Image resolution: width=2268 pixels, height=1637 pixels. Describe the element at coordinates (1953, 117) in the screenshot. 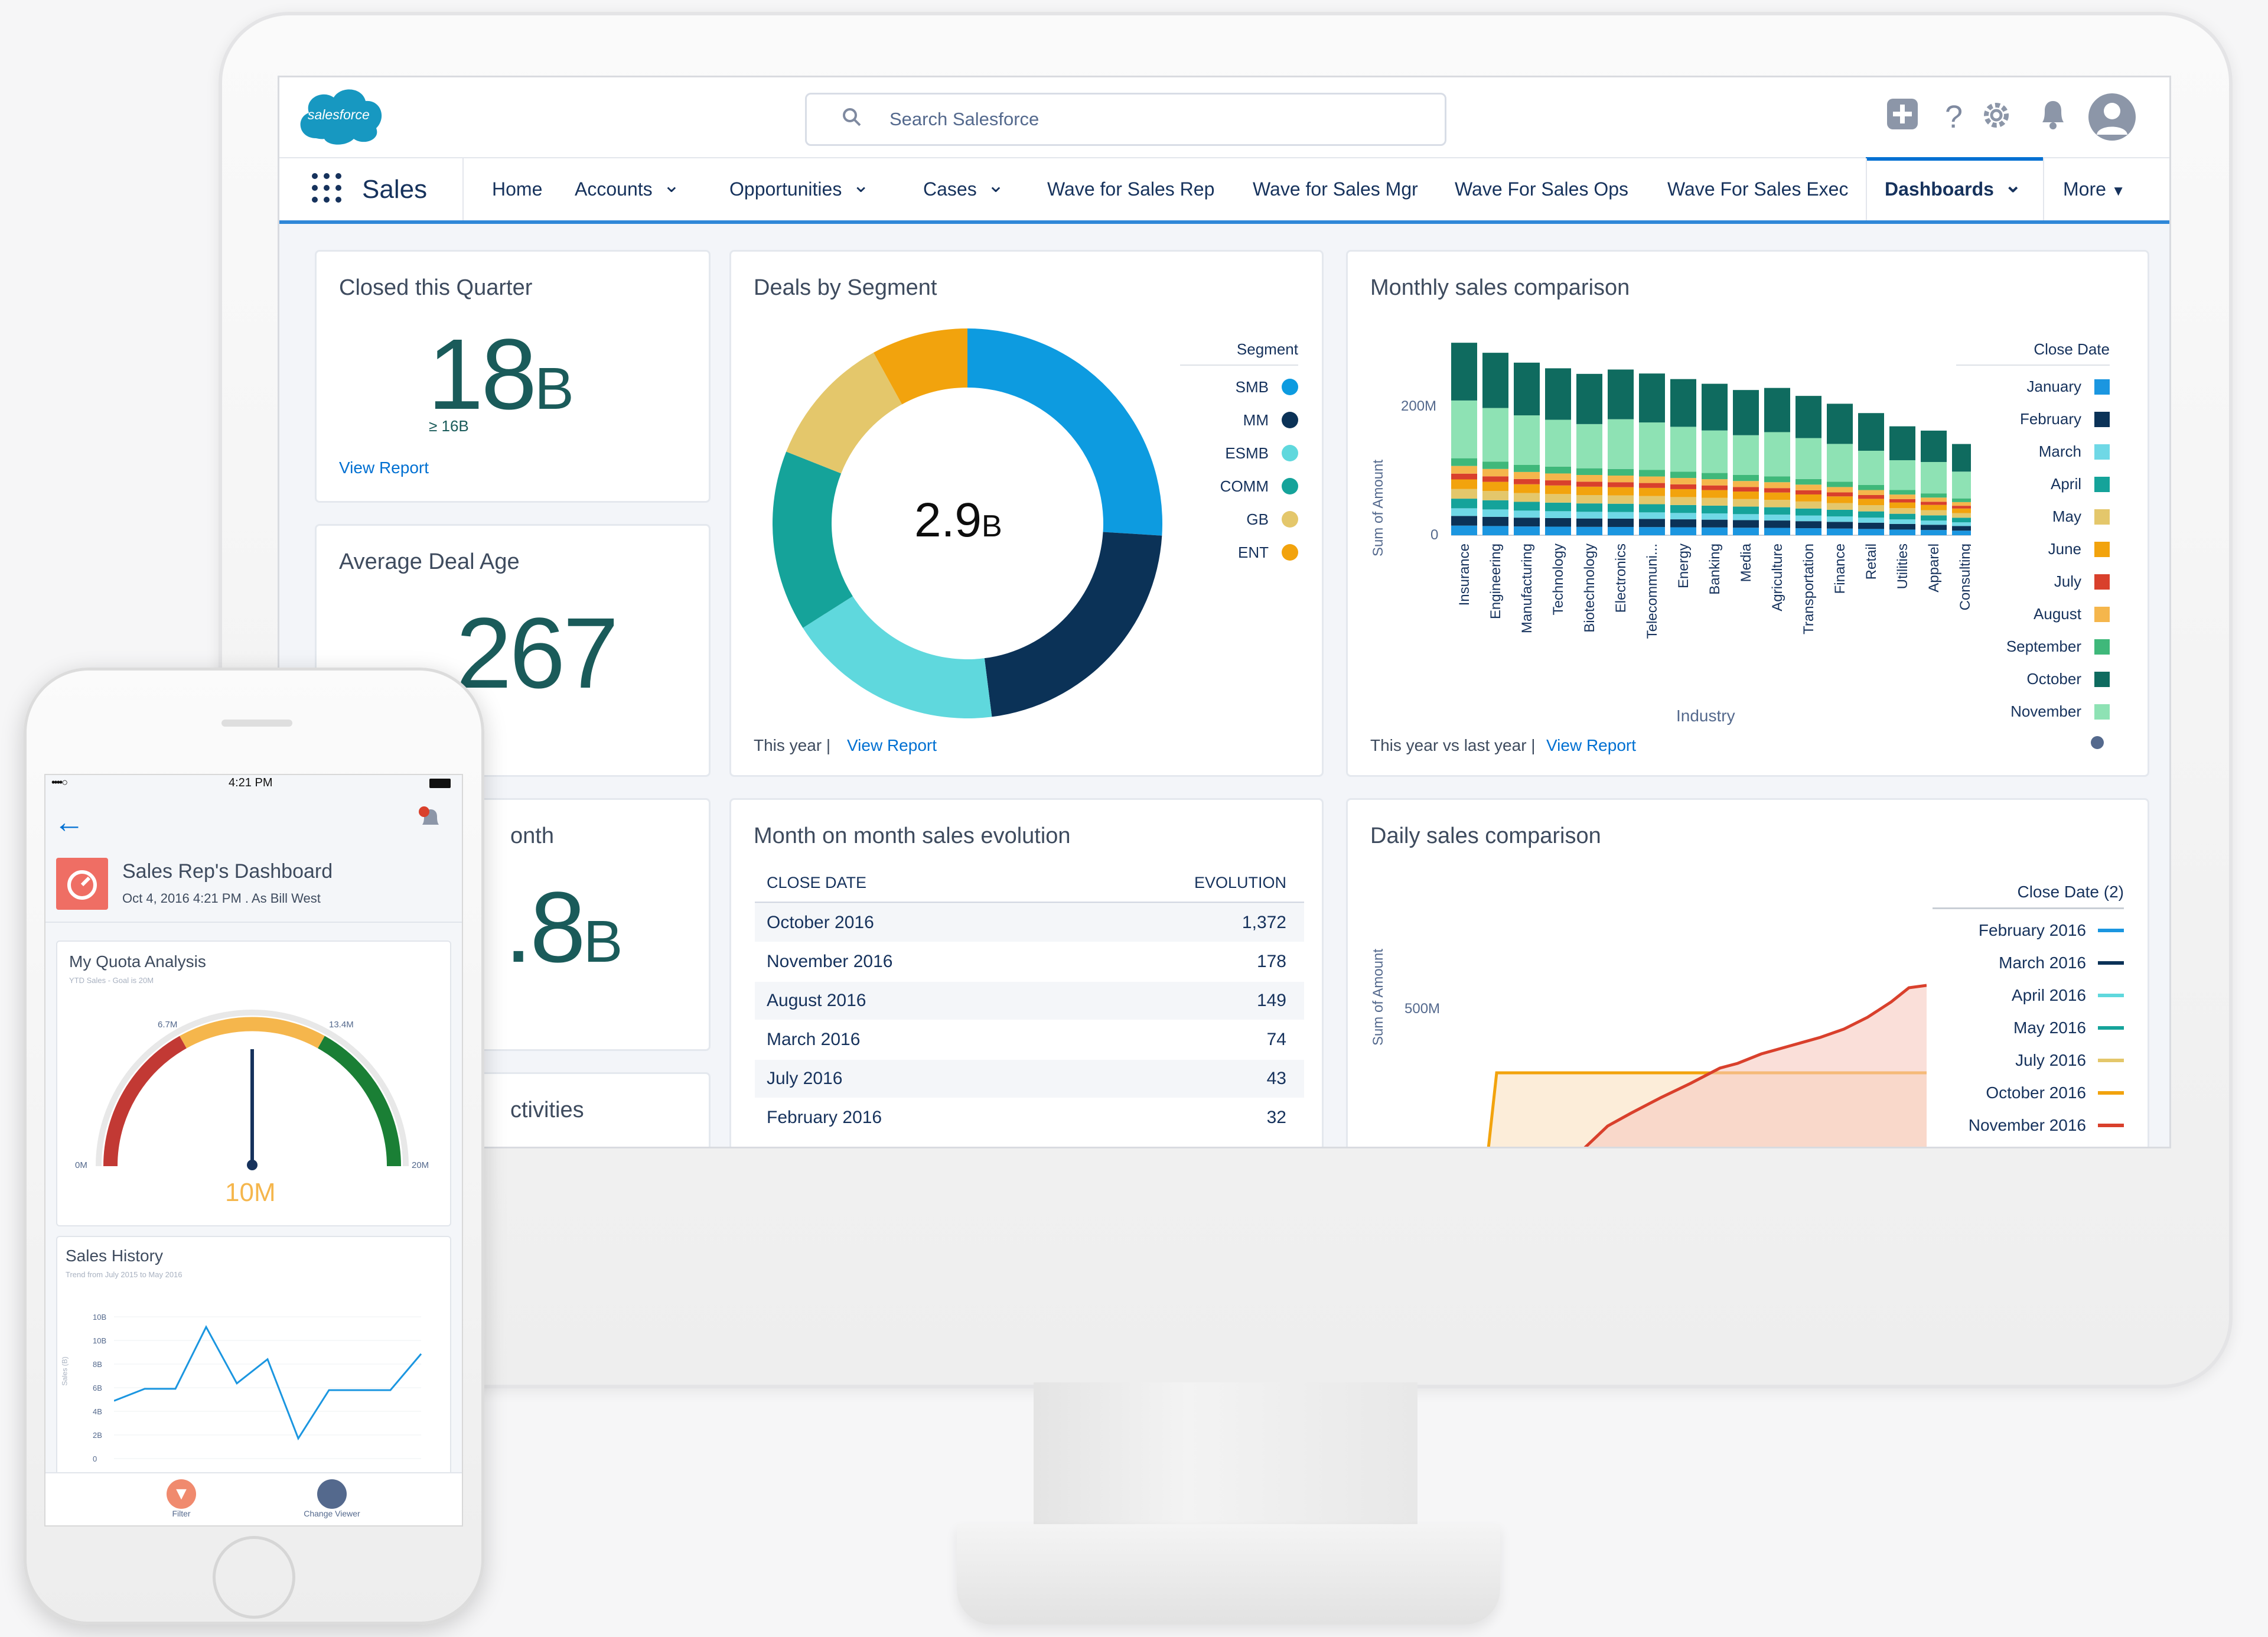

I see `help-icon: ?` at that location.